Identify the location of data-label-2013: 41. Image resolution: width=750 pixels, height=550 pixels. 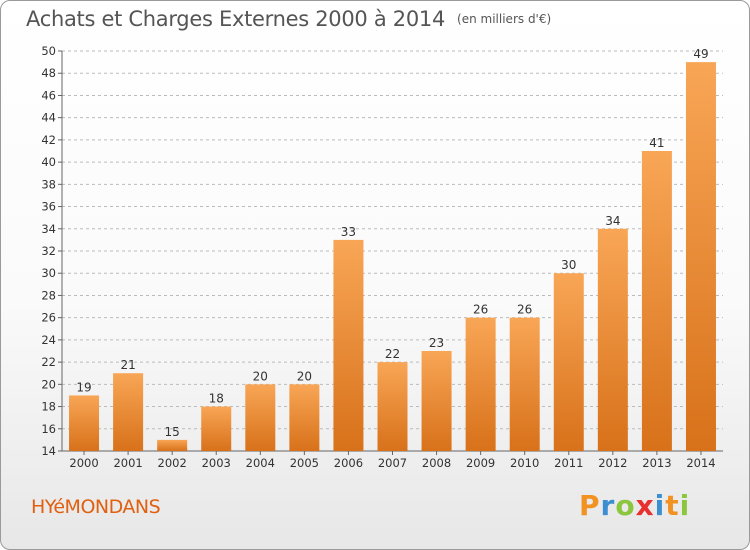
(656, 143).